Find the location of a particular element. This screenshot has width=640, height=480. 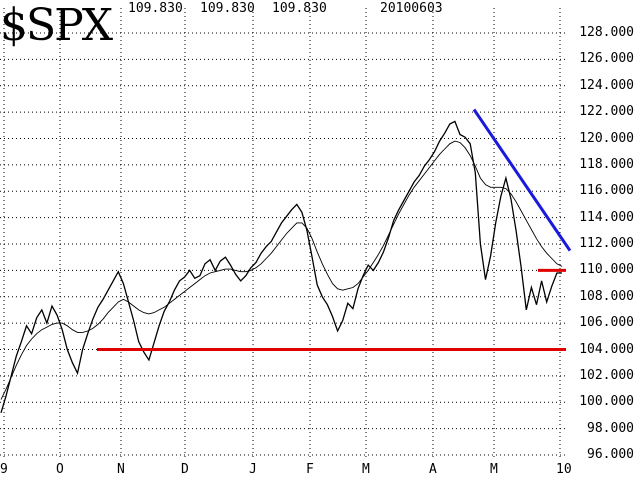

chart-title: $SPX is located at coordinates (56, 25).